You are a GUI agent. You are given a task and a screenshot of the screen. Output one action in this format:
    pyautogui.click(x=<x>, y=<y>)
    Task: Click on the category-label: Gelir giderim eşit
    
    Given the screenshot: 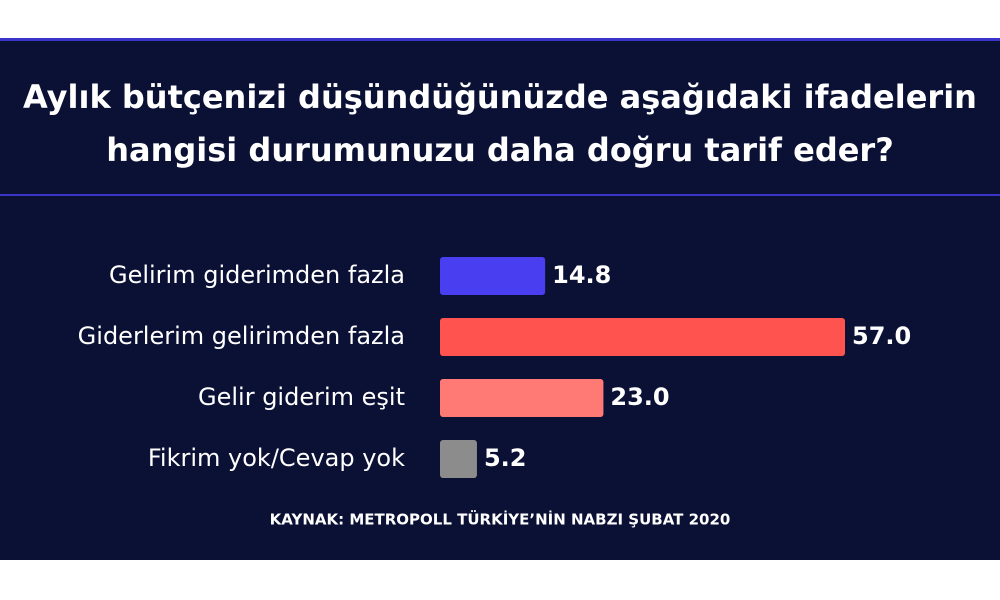 What is the action you would take?
    pyautogui.click(x=301, y=397)
    